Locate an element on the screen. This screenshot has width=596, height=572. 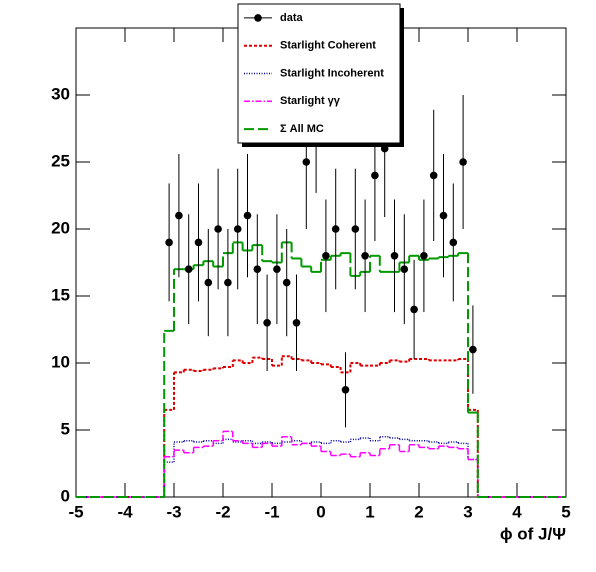
x-tick-label: 1 is located at coordinates (369, 511).